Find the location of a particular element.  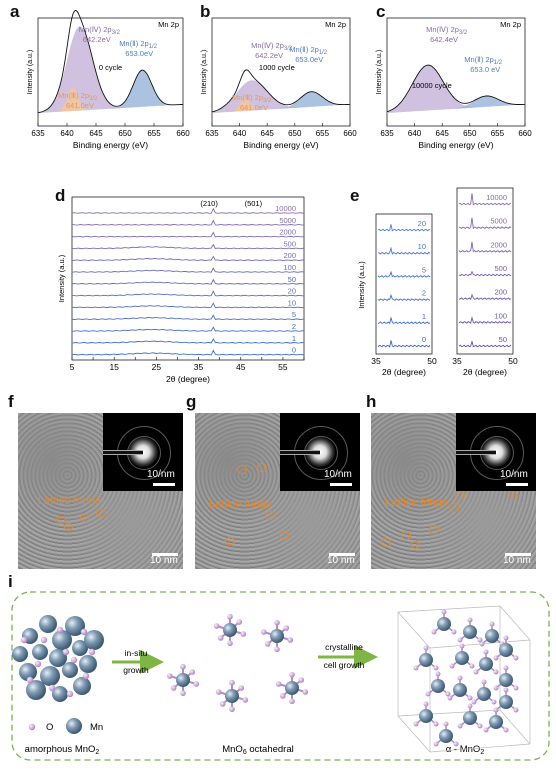

amorphous-cluster is located at coordinates (58, 658).